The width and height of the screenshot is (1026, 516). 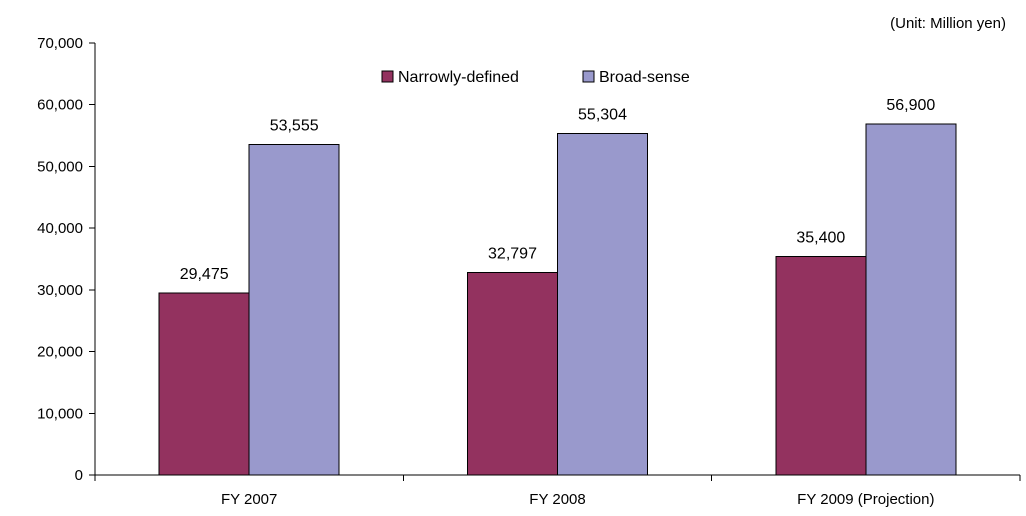 What do you see at coordinates (60, 105) in the screenshot?
I see `y-tick-label: 60,000` at bounding box center [60, 105].